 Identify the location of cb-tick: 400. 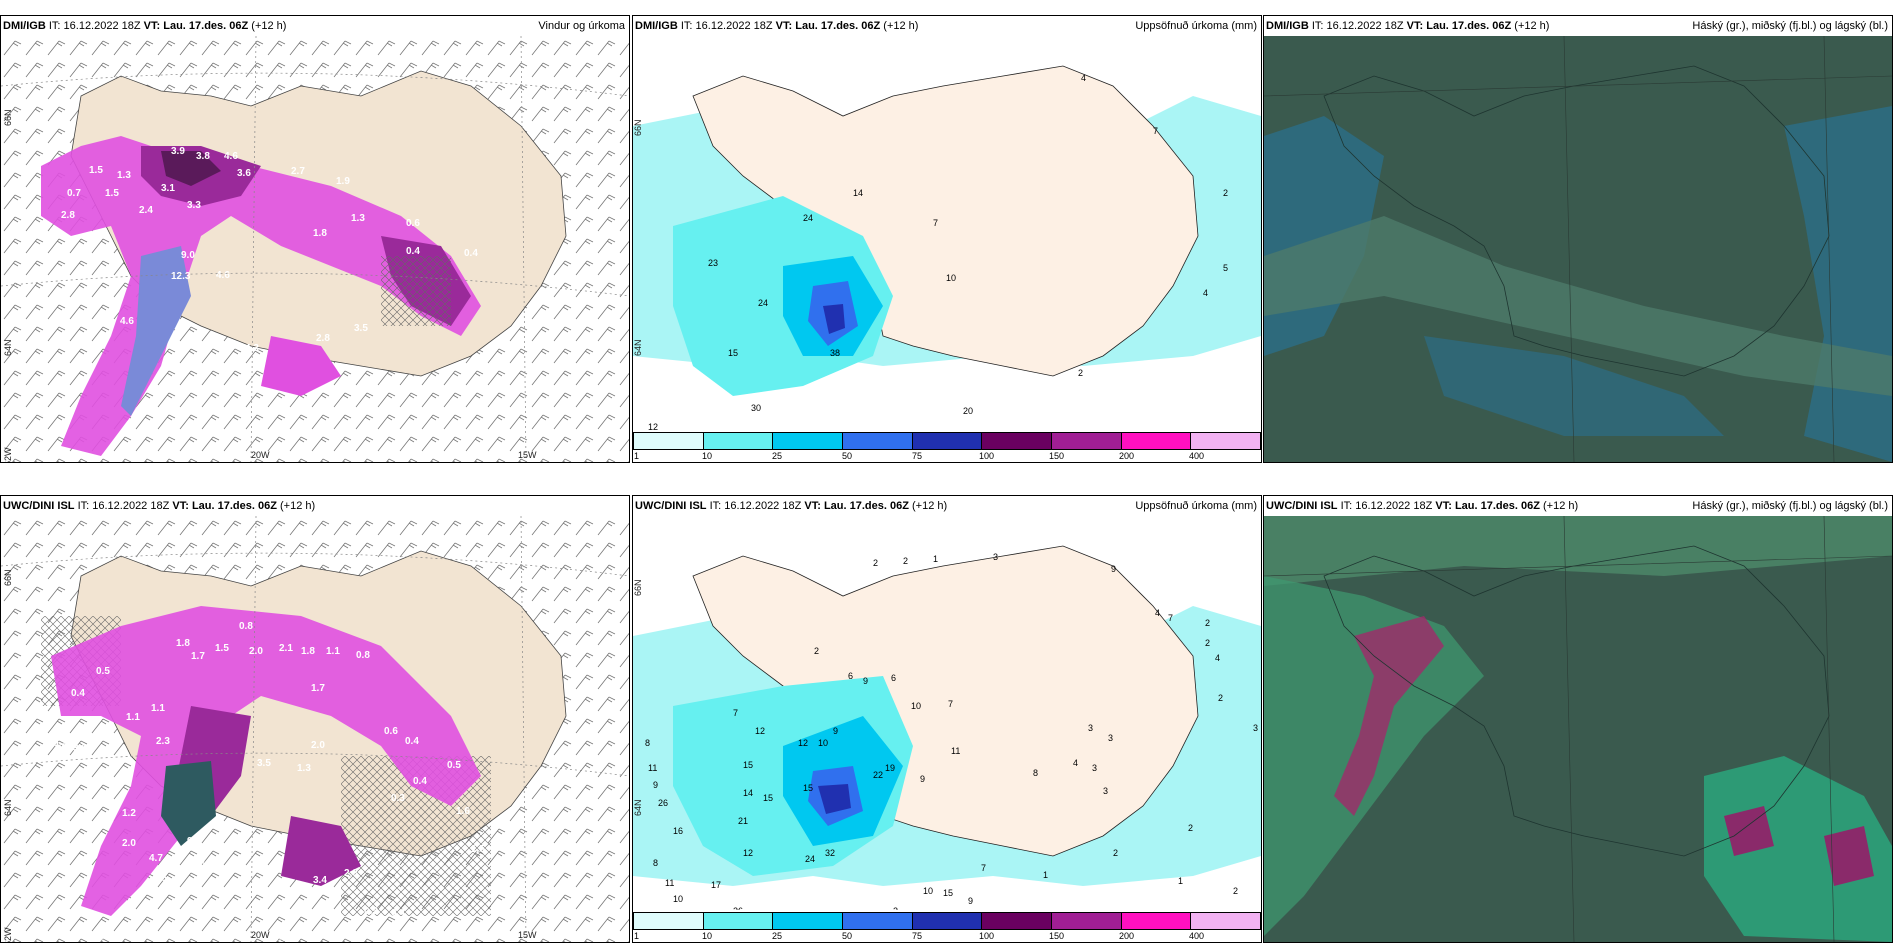
(1197, 936).